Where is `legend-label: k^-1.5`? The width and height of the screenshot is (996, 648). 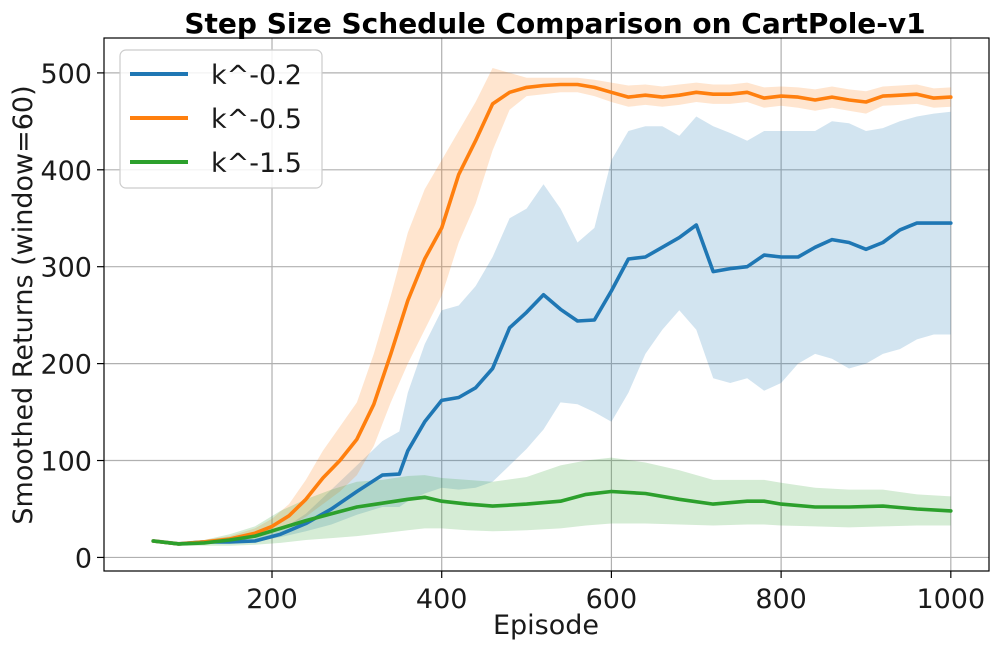 legend-label: k^-1.5 is located at coordinates (256, 163).